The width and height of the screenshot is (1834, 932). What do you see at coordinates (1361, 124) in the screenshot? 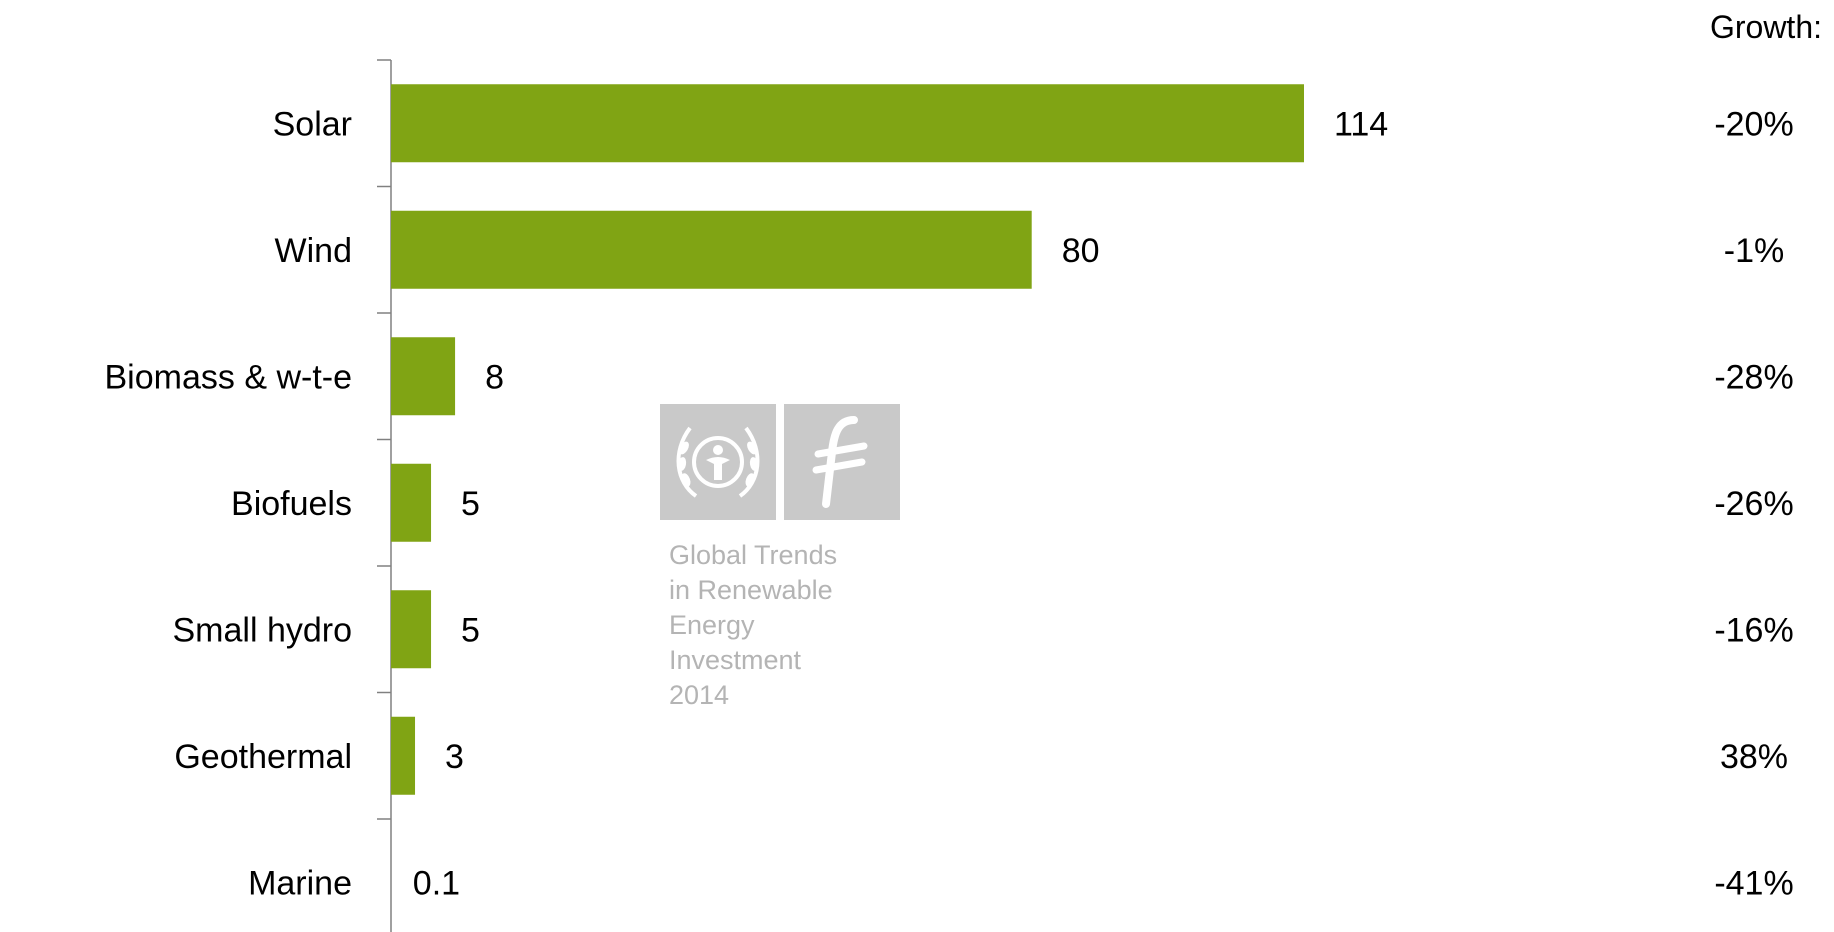
I see `data-label: 114` at bounding box center [1361, 124].